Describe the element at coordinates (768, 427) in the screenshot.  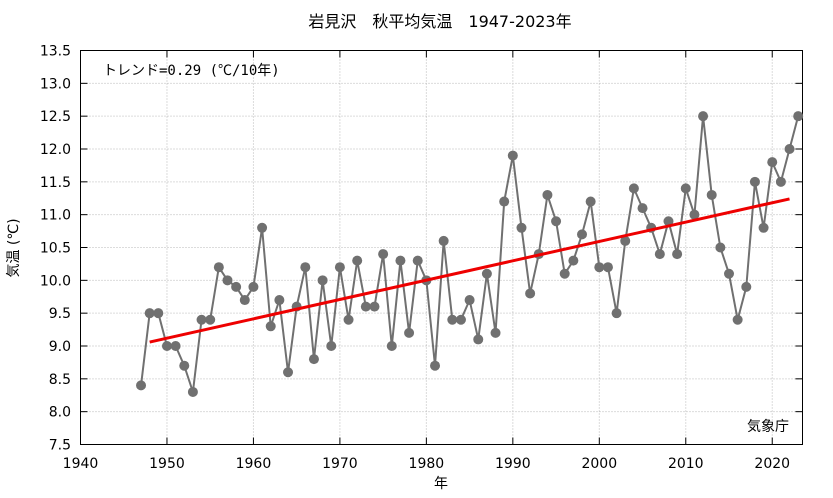
I see `credit-label: 気象庁` at that location.